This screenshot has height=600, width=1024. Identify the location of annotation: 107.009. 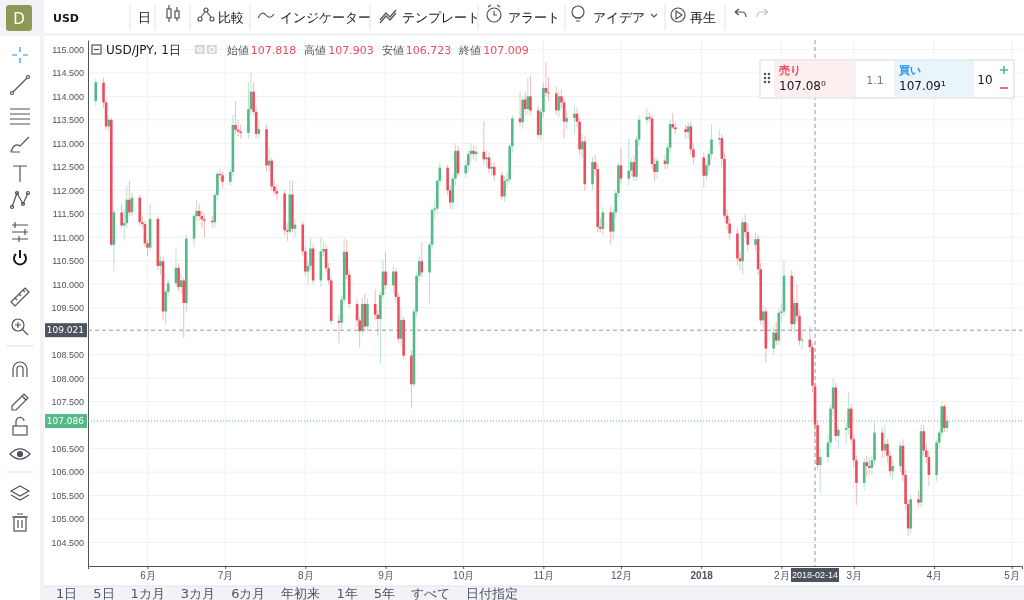
(506, 50).